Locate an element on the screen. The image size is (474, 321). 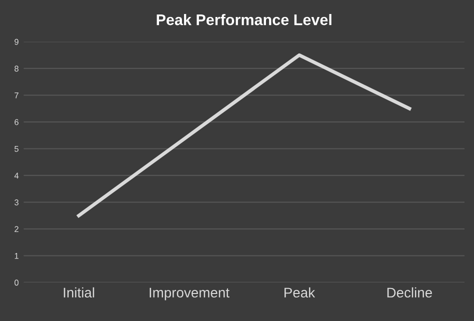
y-tick-label: 8 is located at coordinates (16, 69).